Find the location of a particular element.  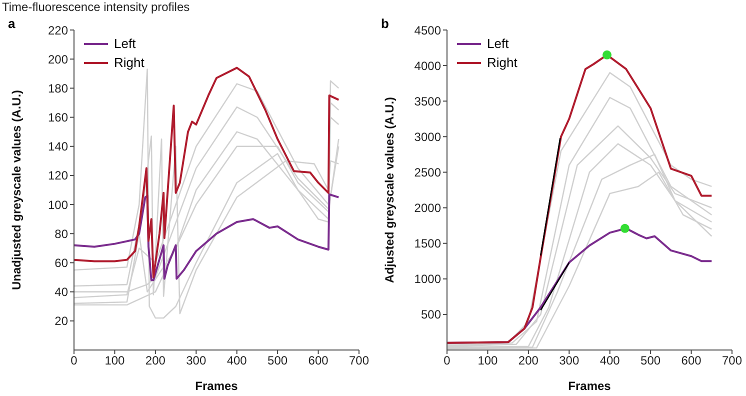

y-tick-label: 160 is located at coordinates (58, 117).